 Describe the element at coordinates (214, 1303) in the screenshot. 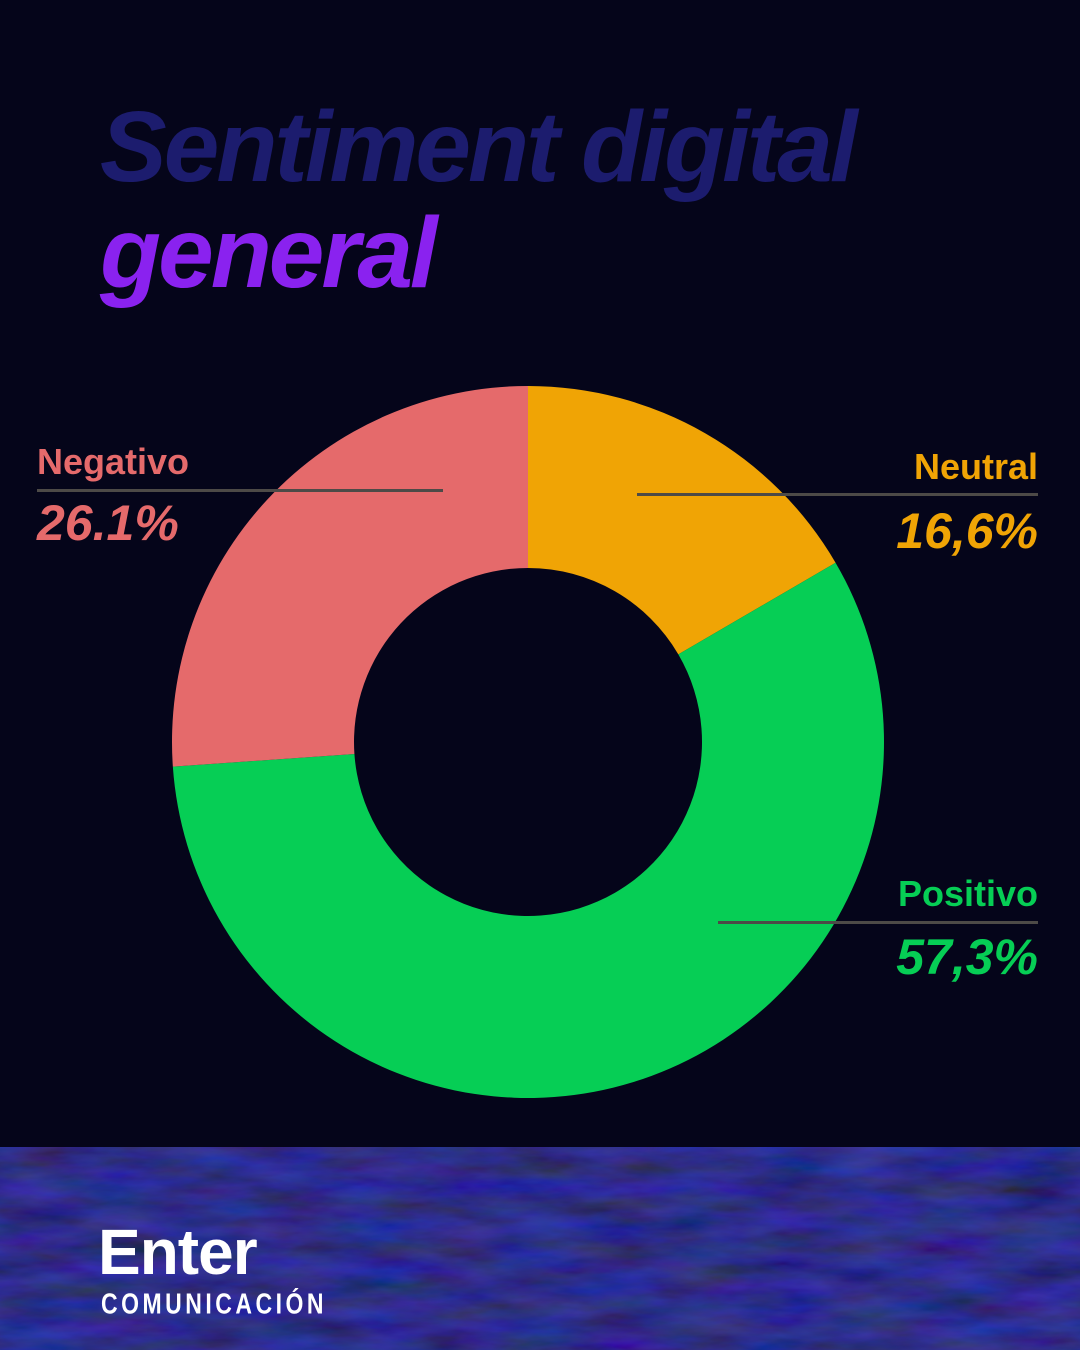

I see `brand-logo-sub: COMUNICACIÓN` at that location.